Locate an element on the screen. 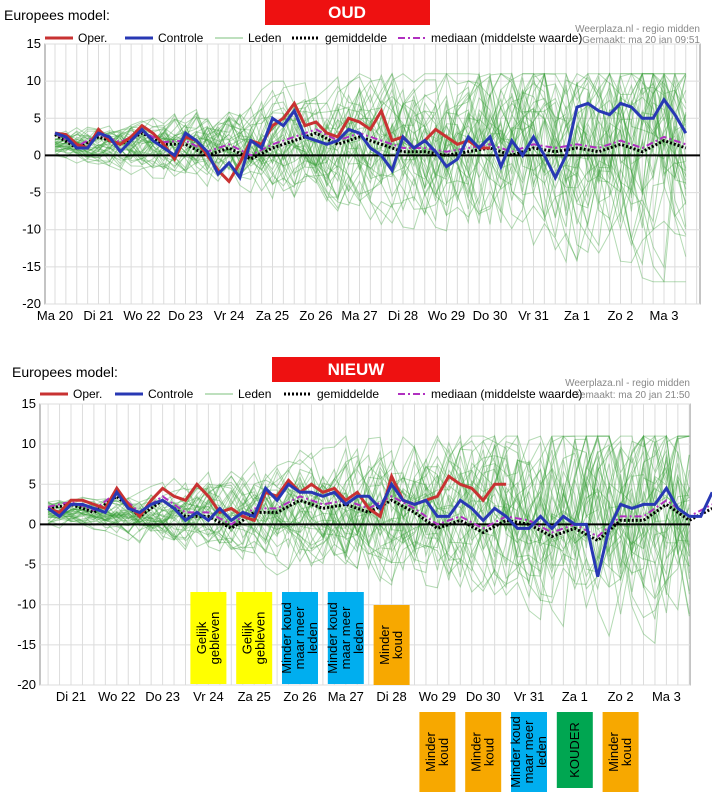 The image size is (712, 794). chart-nieuw-made: Gemaakt: ma 20 jan 21:50 is located at coordinates (631, 395).